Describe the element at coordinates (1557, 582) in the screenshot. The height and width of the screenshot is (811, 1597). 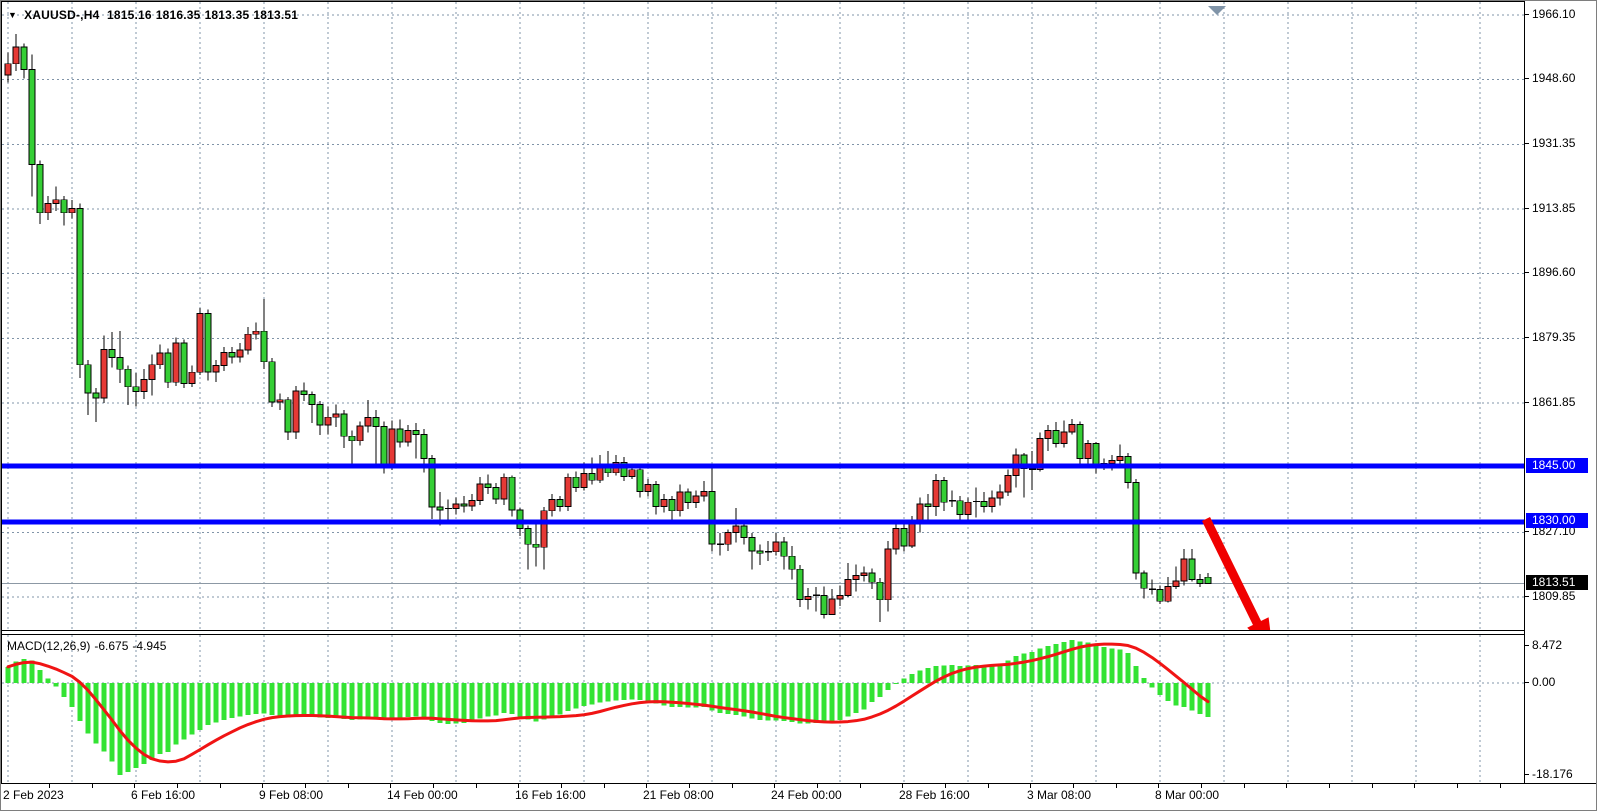
I see `current-price-tag: 1813.51` at that location.